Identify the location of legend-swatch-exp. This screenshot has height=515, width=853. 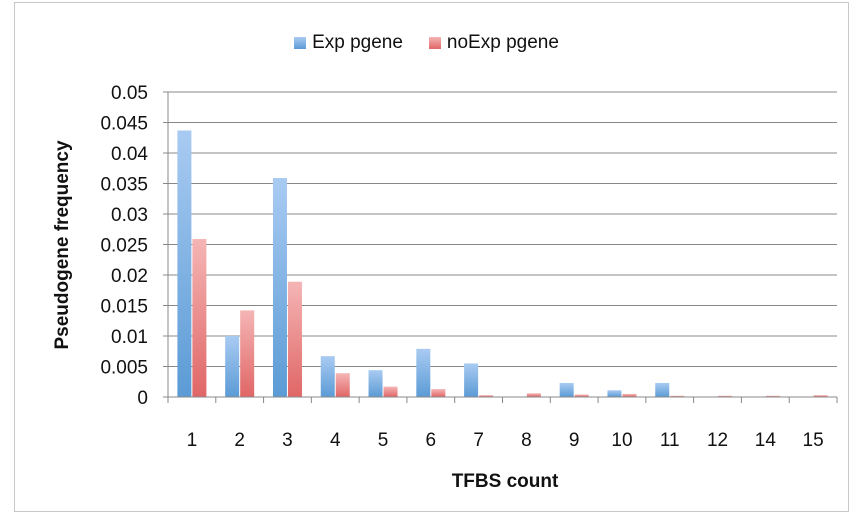
(300, 43).